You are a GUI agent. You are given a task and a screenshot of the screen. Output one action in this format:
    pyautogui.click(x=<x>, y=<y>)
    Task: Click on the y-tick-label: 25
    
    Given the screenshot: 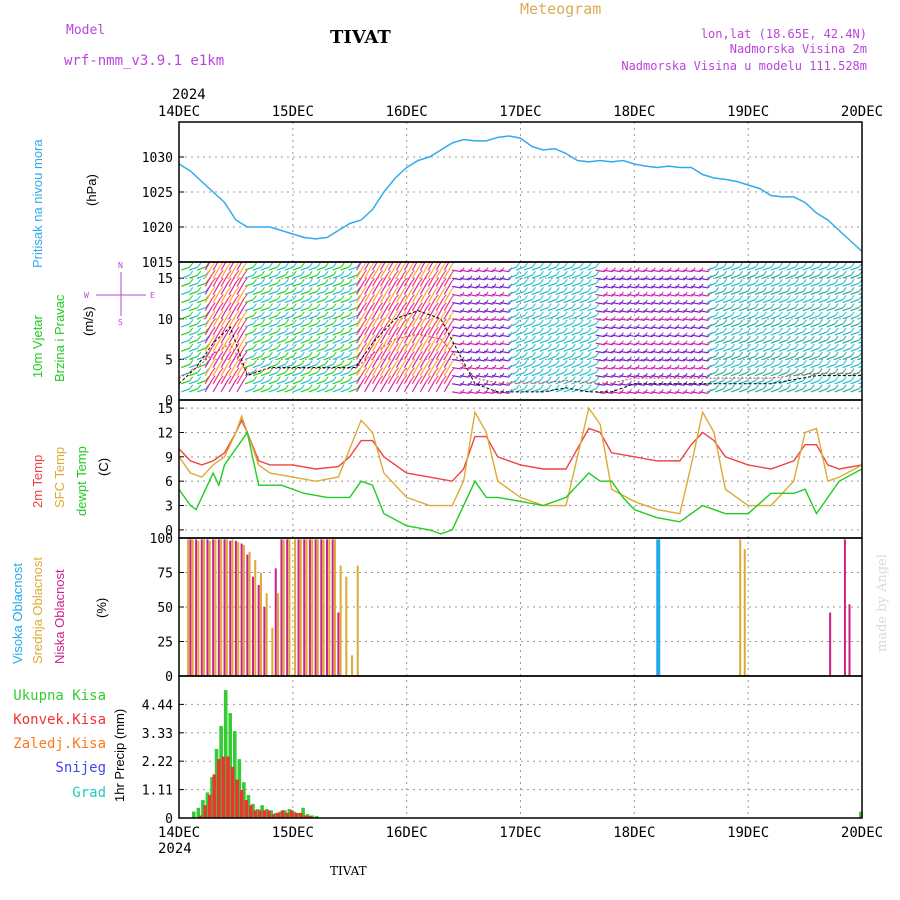 What is the action you would take?
    pyautogui.click(x=165, y=643)
    